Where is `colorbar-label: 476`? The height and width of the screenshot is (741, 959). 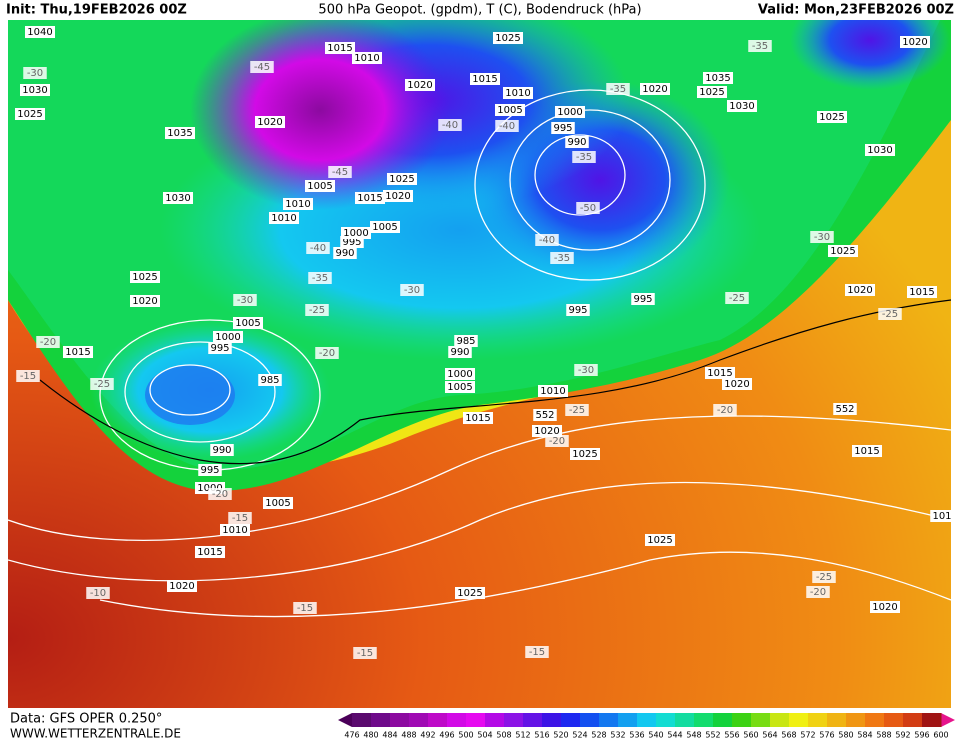
colorbar-label: 476 is located at coordinates (351, 735).